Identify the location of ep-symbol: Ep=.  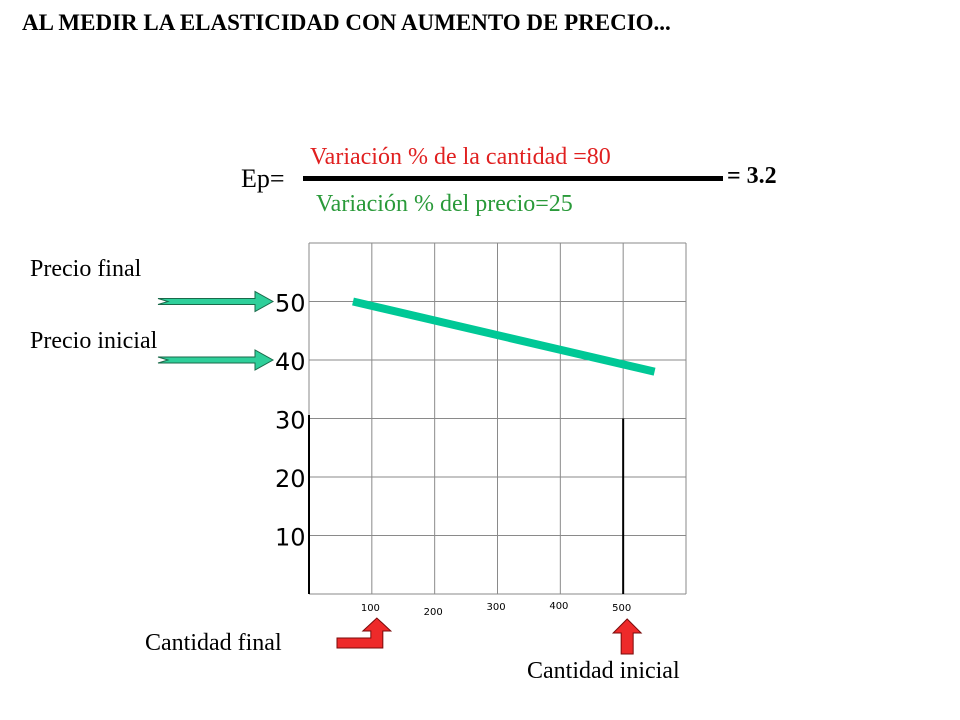
(263, 178).